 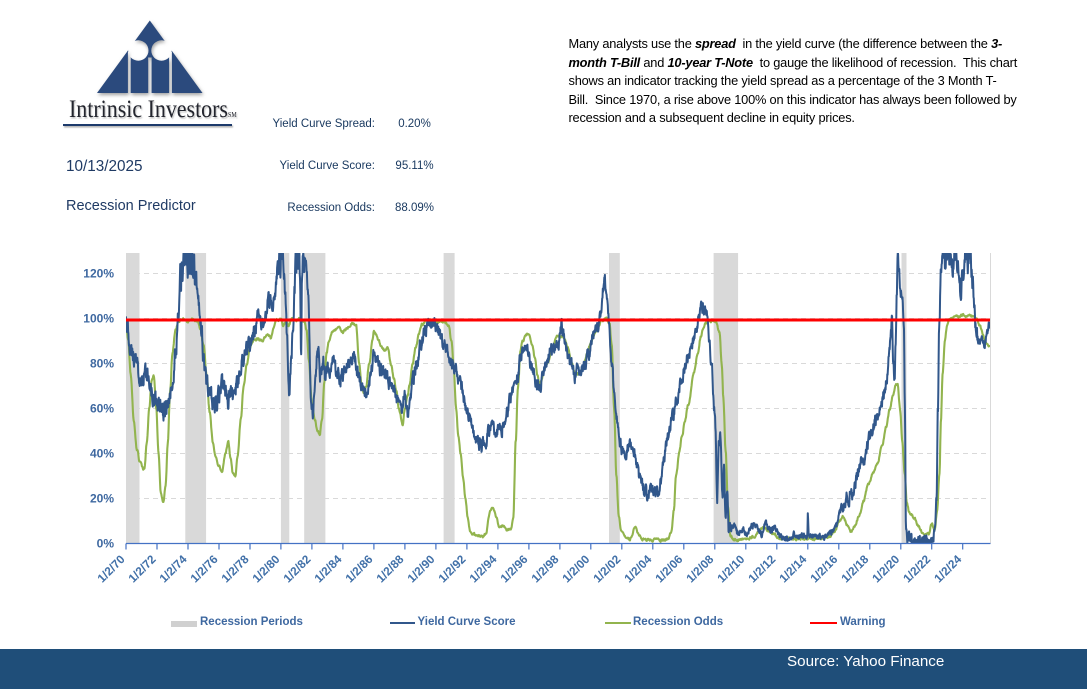 I want to click on svg-text: 1/2/84, so click(x=327, y=568).